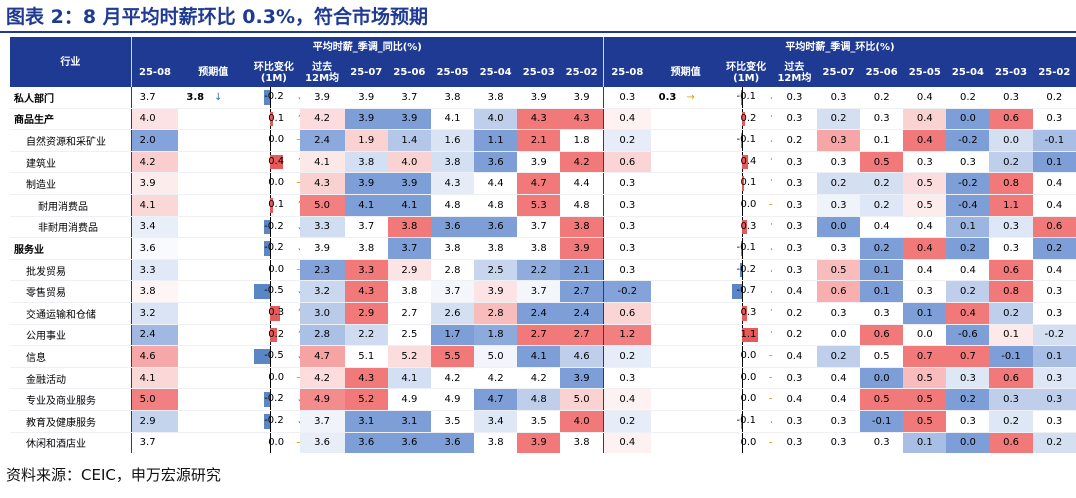 This screenshot has height=498, width=1076. I want to click on mom-change-value: 0.4, so click(748, 161).